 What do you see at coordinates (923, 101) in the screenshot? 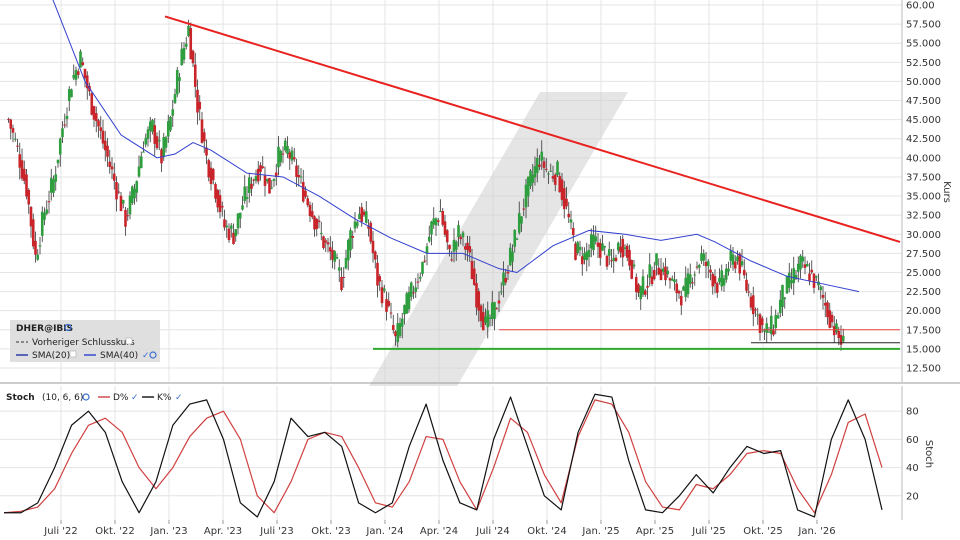
I see `price-y-tick-label: 47.500` at bounding box center [923, 101].